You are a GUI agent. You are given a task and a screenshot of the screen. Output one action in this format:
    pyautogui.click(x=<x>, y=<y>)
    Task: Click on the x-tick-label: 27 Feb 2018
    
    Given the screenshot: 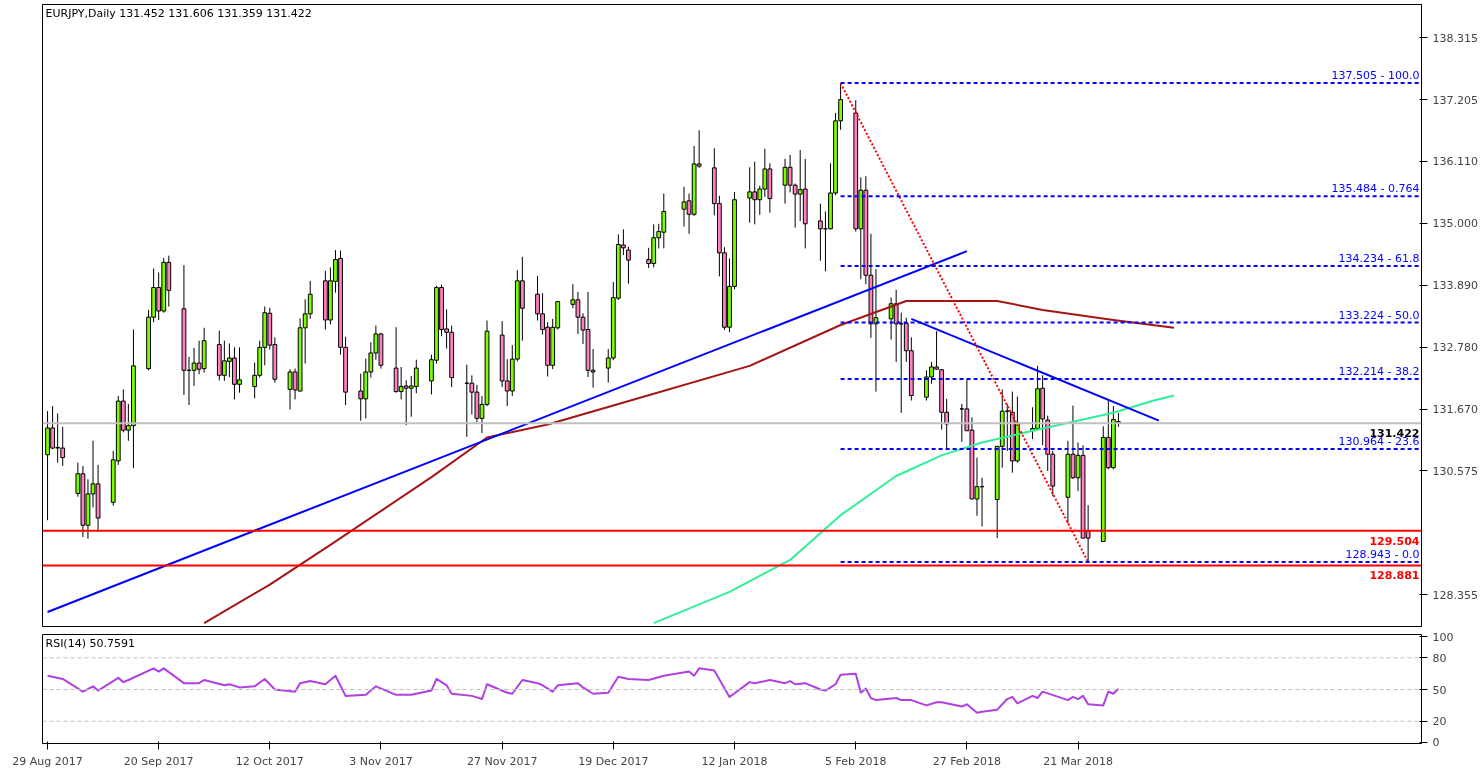 What is the action you would take?
    pyautogui.click(x=967, y=761)
    